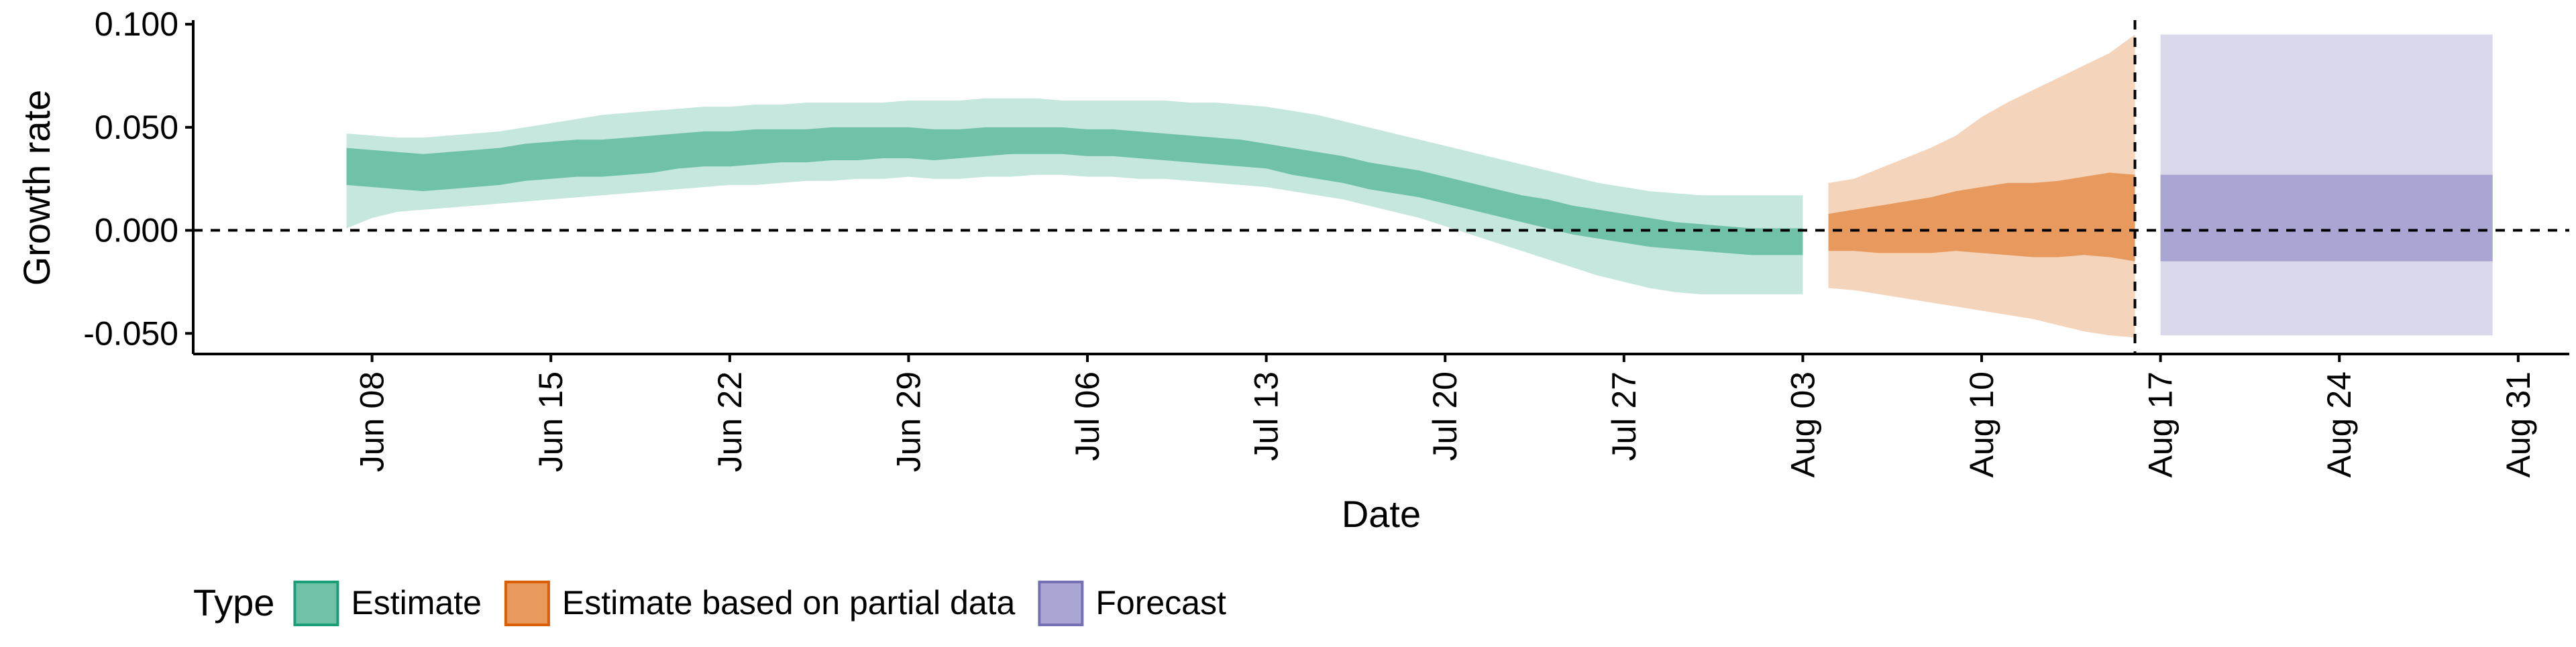  Describe the element at coordinates (1160, 603) in the screenshot. I see `legend-entry-label: Forecast` at that location.